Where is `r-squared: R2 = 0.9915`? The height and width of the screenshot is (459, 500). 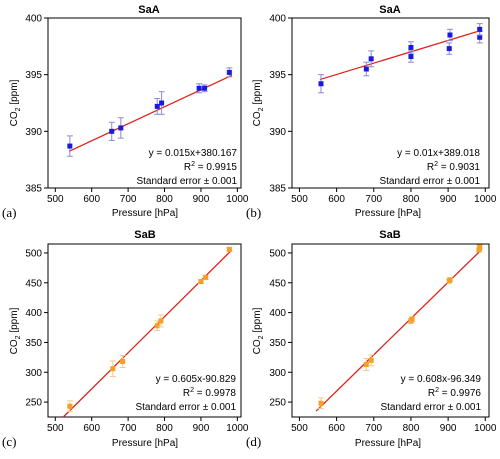
r-squared: R2 = 0.9915 is located at coordinates (211, 167).